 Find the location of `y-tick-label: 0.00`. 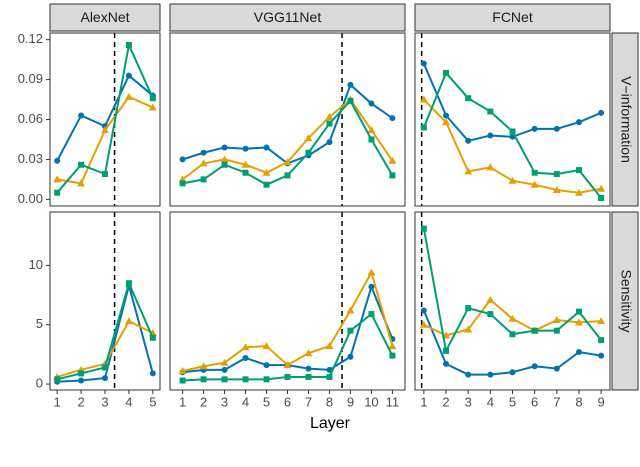

y-tick-label: 0.00 is located at coordinates (30, 198).